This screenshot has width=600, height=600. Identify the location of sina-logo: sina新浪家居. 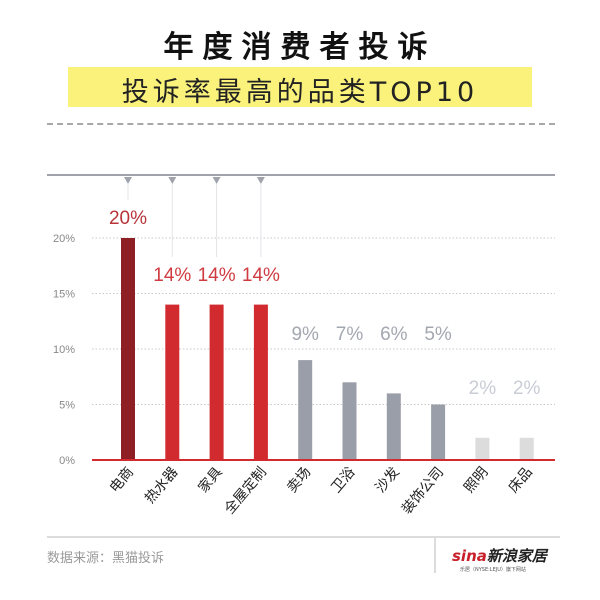
(499, 555).